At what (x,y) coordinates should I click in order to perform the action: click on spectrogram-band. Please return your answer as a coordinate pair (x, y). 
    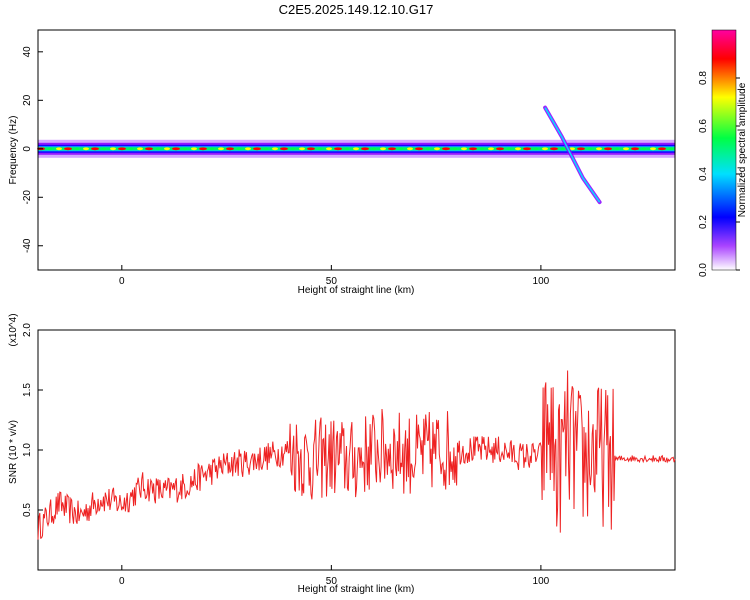
    Looking at the image, I should click on (356, 148).